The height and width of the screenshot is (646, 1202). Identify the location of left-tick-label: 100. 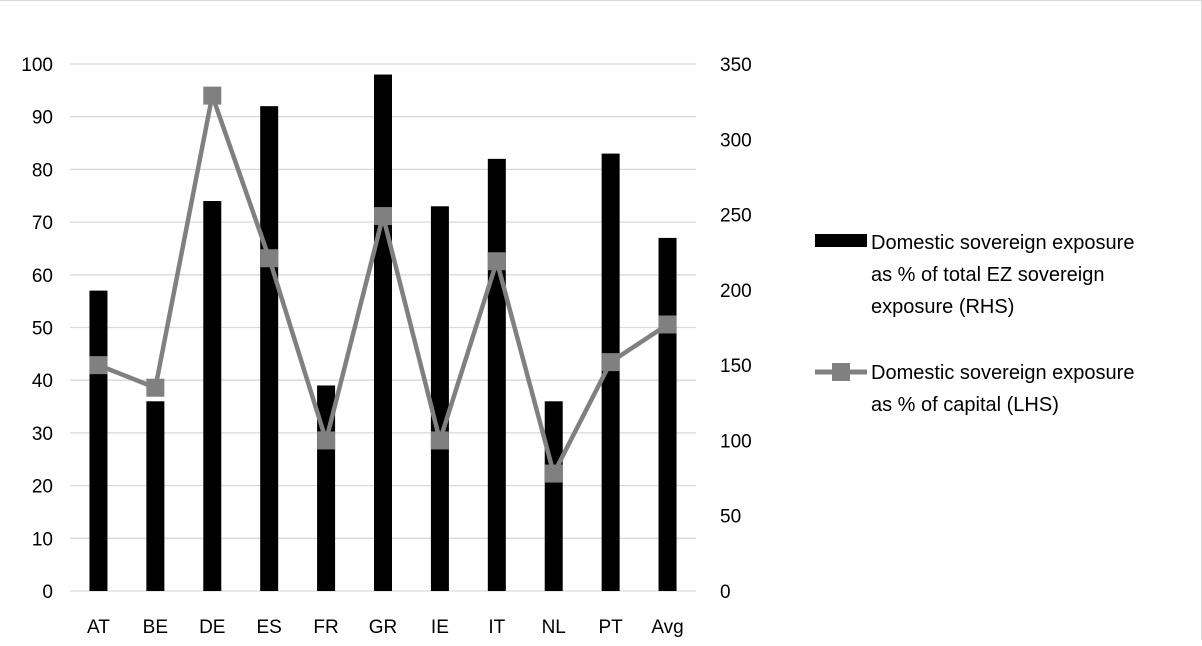
(37, 65).